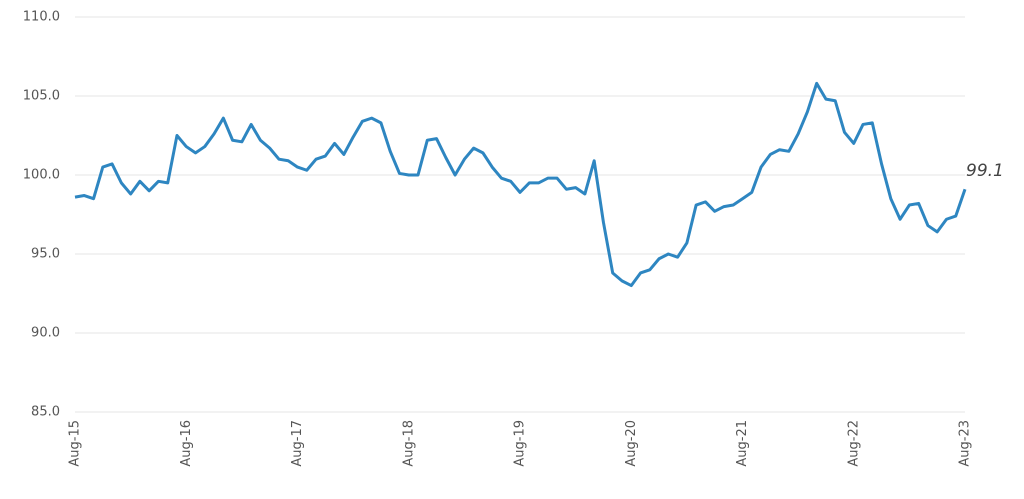 This screenshot has height=499, width=1024. I want to click on y-tick-label: 90.0, so click(45, 333).